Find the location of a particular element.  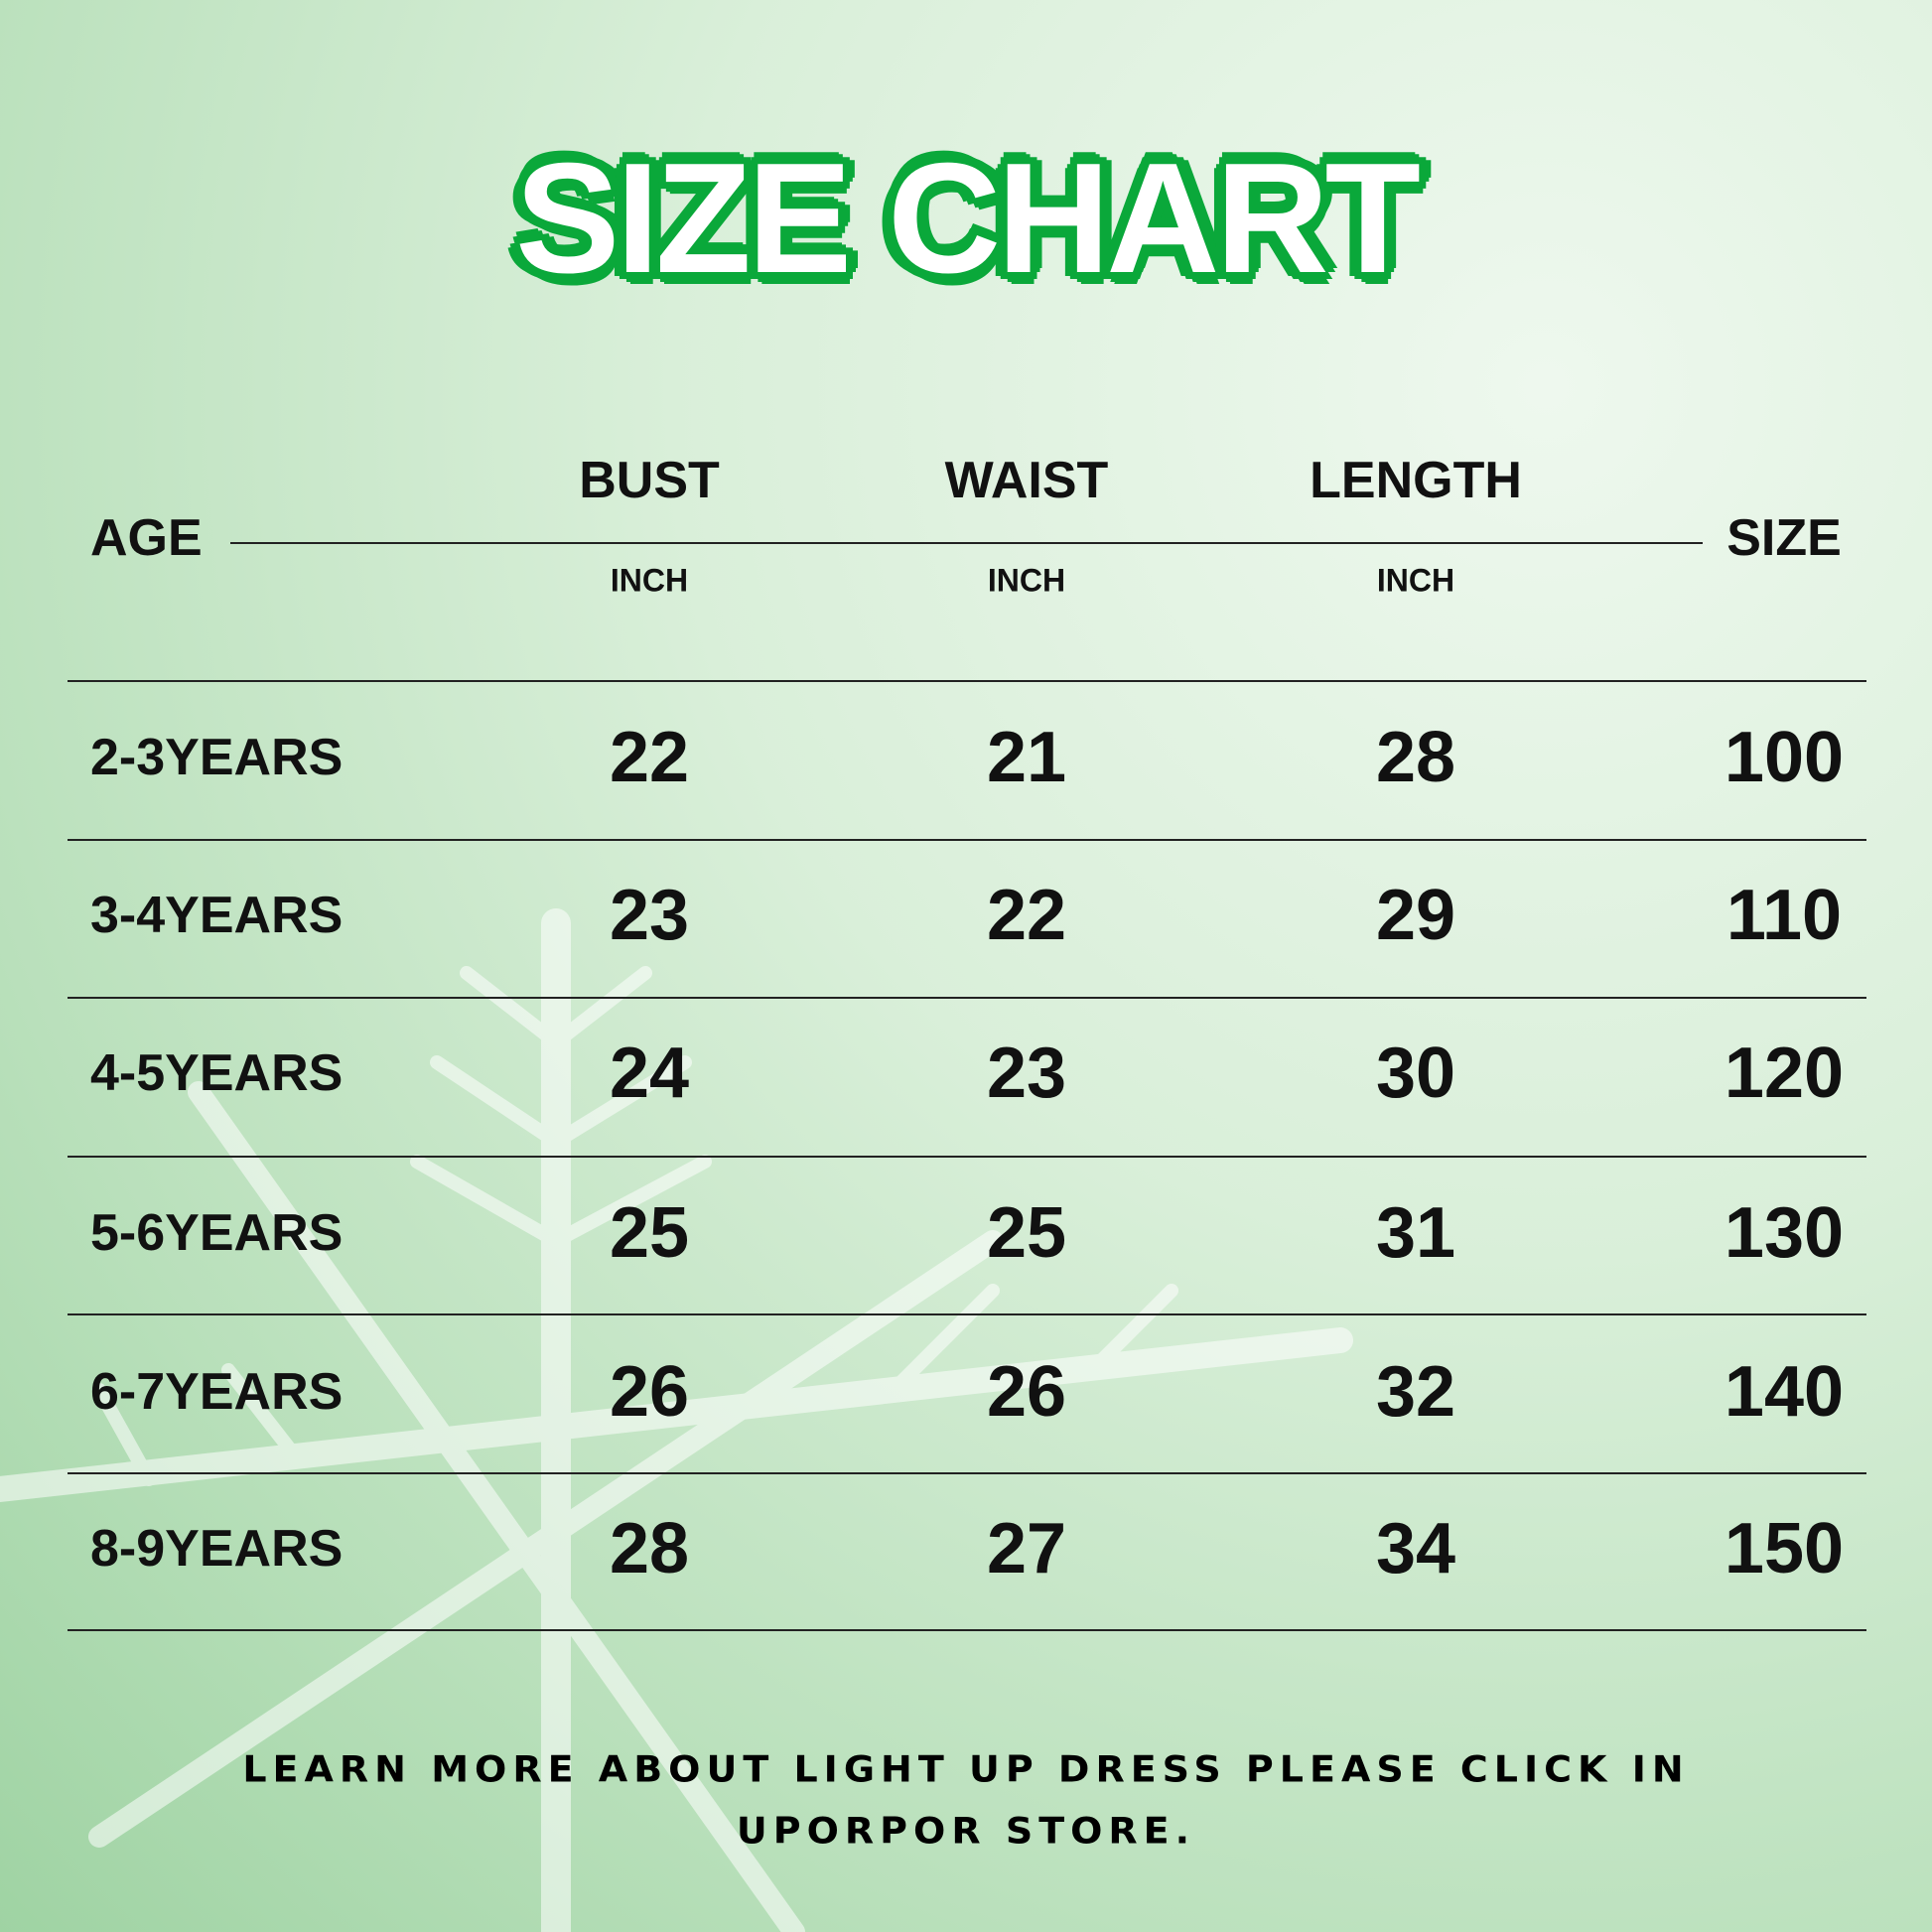

header-size: SIZE is located at coordinates (1784, 538).